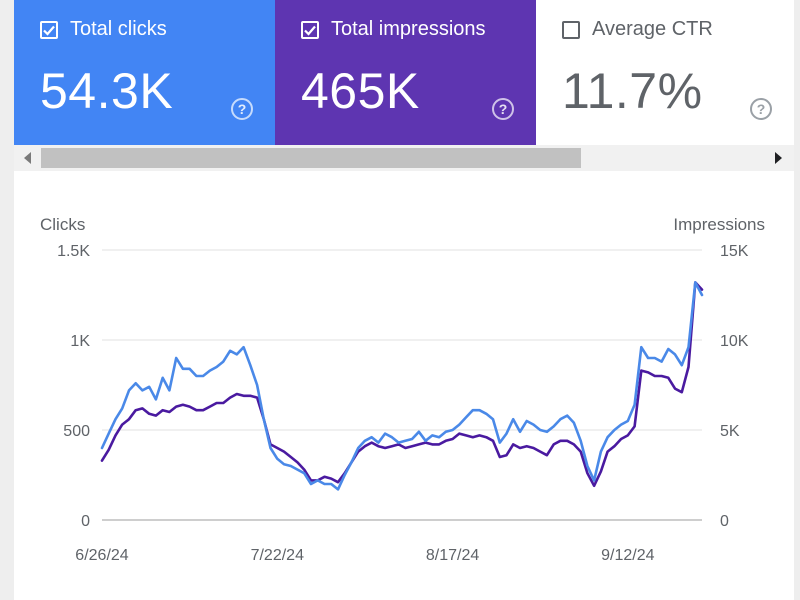  I want to click on card-label: Total clicks, so click(118, 29).